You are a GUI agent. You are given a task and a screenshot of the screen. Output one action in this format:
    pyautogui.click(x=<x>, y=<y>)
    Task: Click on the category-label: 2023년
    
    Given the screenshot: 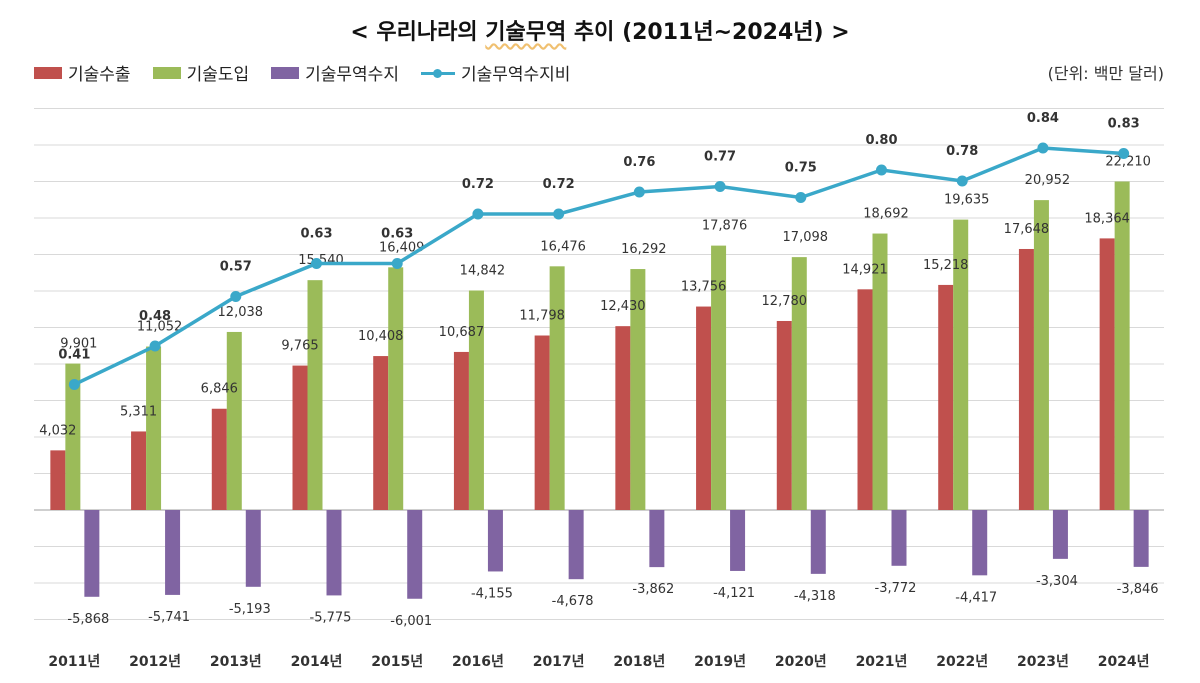 What is the action you would take?
    pyautogui.click(x=1043, y=662)
    